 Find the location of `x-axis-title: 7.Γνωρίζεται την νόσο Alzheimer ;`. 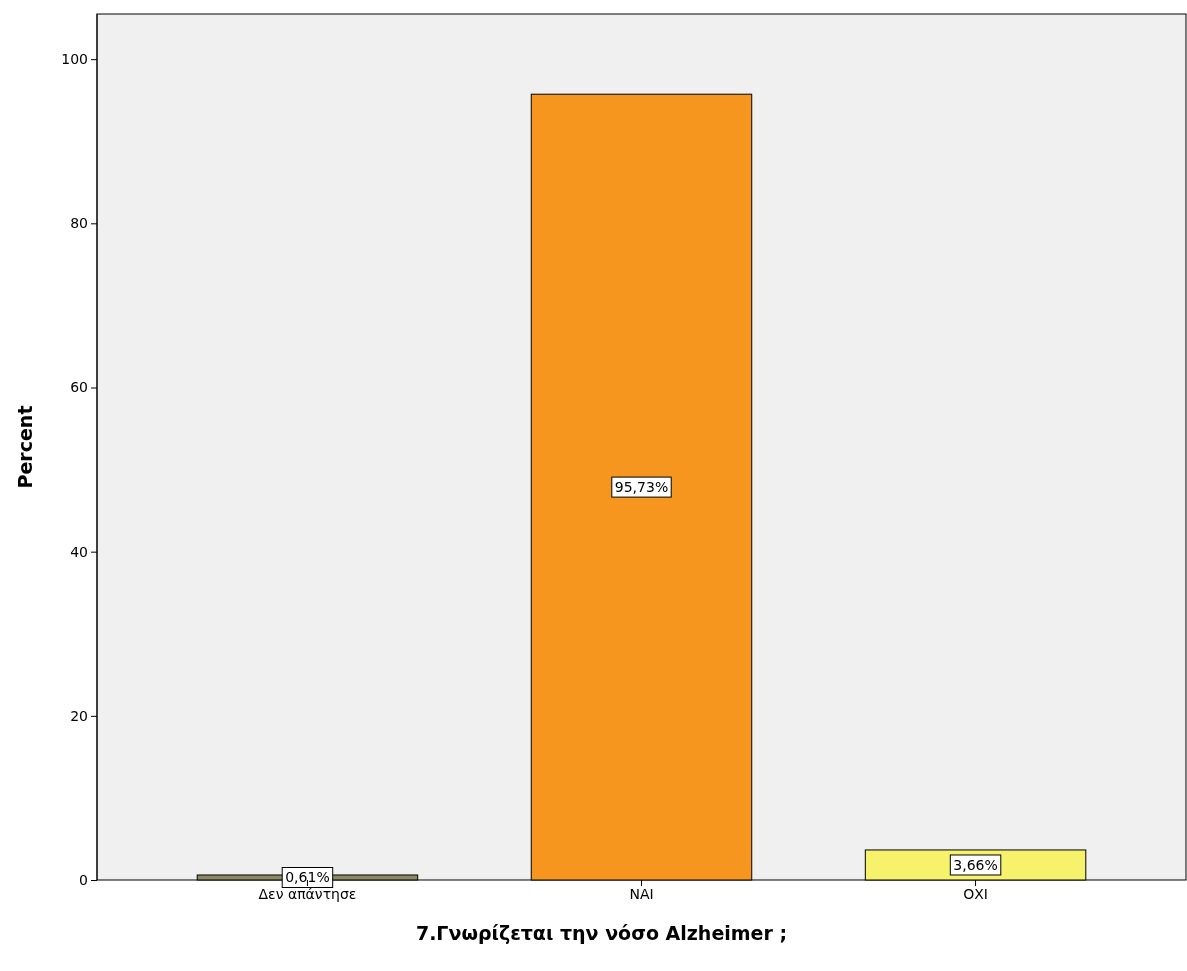

x-axis-title: 7.Γνωρίζεται την νόσο Alzheimer ; is located at coordinates (601, 933).